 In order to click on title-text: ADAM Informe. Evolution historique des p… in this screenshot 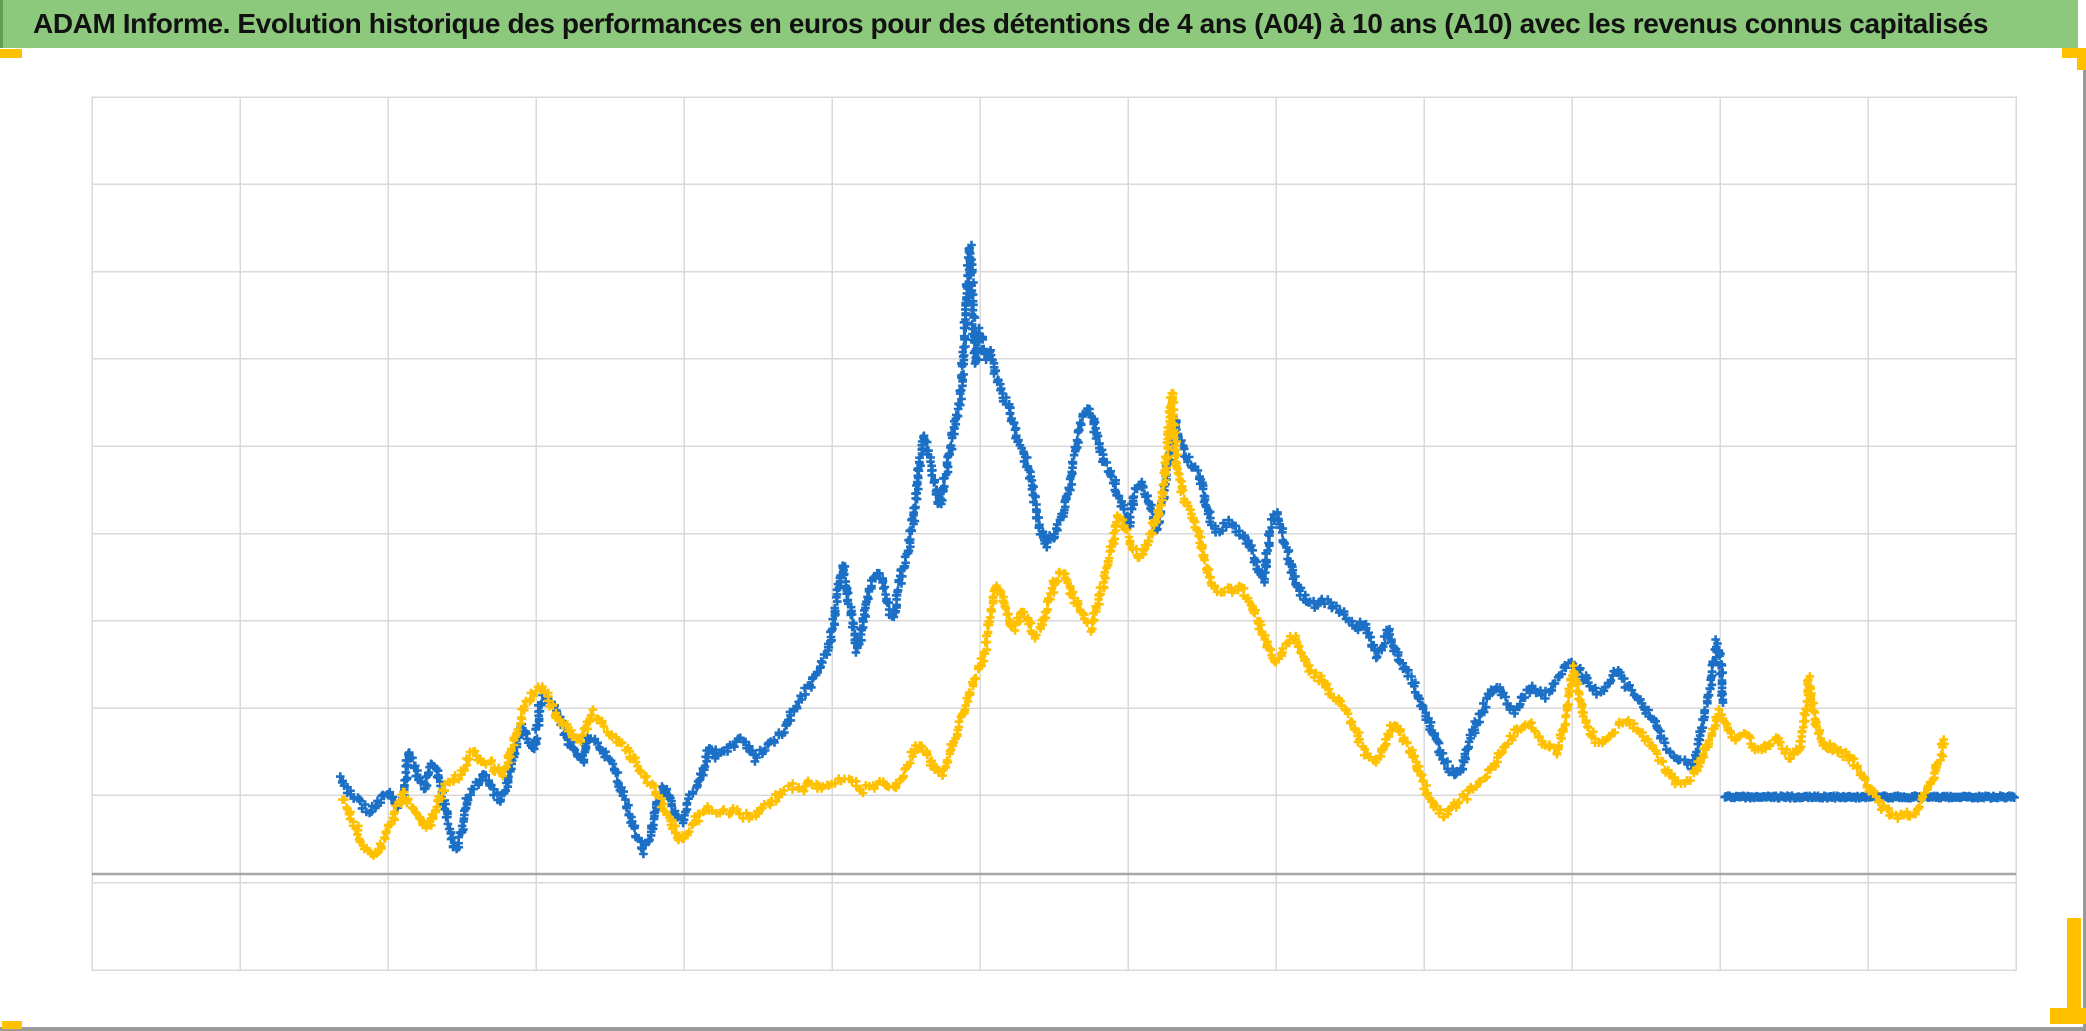, I will do `click(1011, 23)`.